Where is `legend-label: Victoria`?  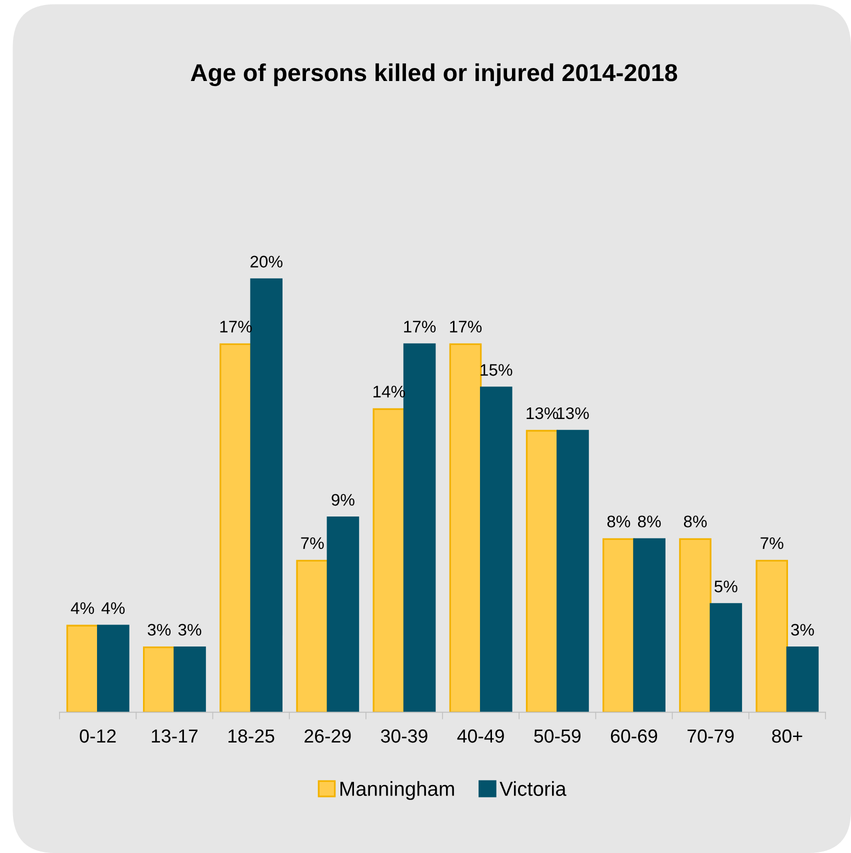
legend-label: Victoria is located at coordinates (533, 788).